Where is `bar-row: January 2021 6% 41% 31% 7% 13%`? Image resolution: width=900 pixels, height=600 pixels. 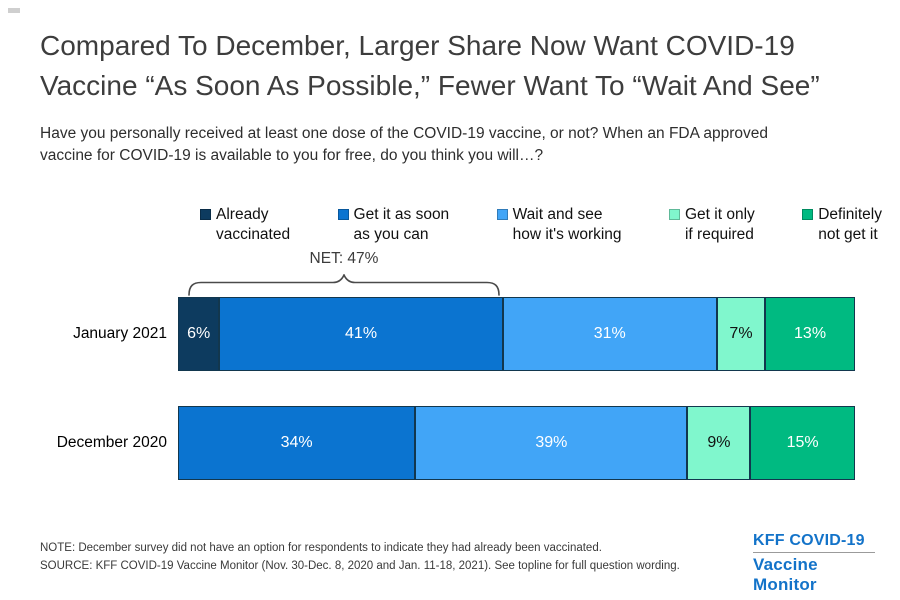
bar-row: January 2021 6% 41% 31% 7% 13% is located at coordinates (442, 334).